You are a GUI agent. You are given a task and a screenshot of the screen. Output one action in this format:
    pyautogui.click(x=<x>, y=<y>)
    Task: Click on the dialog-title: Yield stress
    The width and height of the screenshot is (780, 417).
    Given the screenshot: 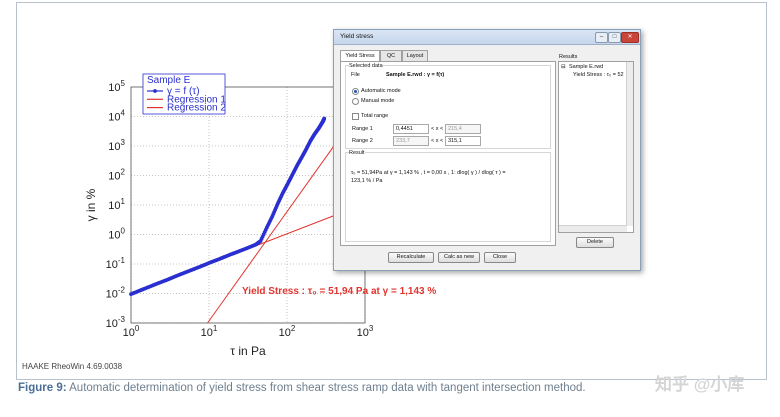 What is the action you would take?
    pyautogui.click(x=357, y=36)
    